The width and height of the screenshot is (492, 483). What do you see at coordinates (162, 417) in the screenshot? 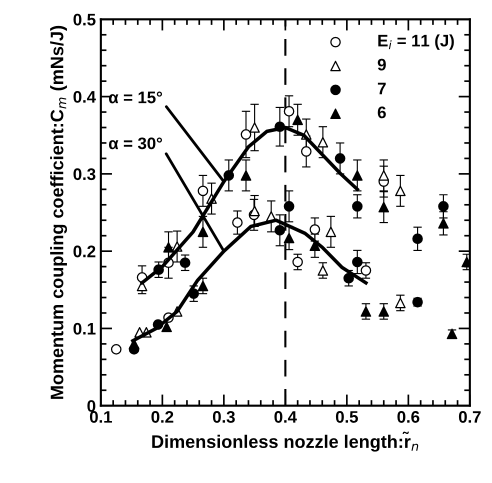
I see `x-tick-label: 0.2` at bounding box center [162, 417].